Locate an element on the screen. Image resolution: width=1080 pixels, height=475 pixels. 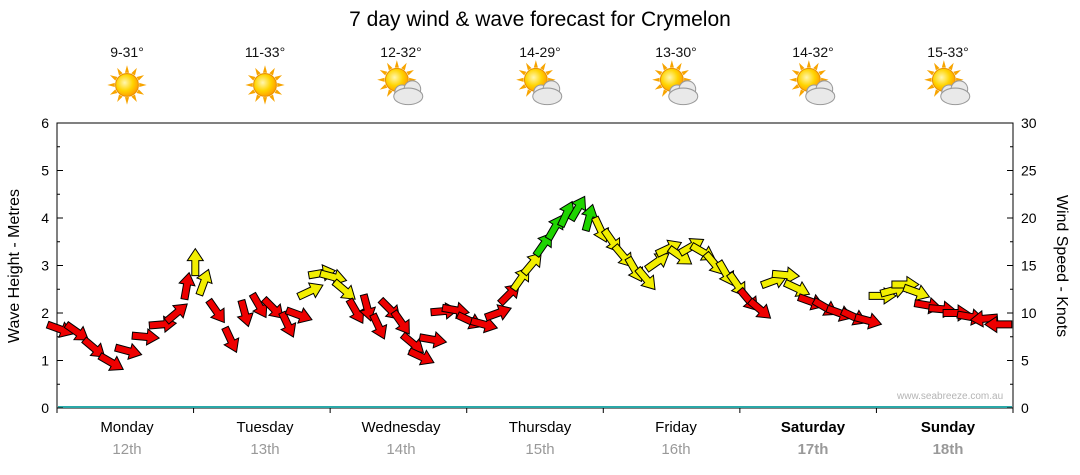
day-temp-wednesday: 12-32° is located at coordinates (401, 52).